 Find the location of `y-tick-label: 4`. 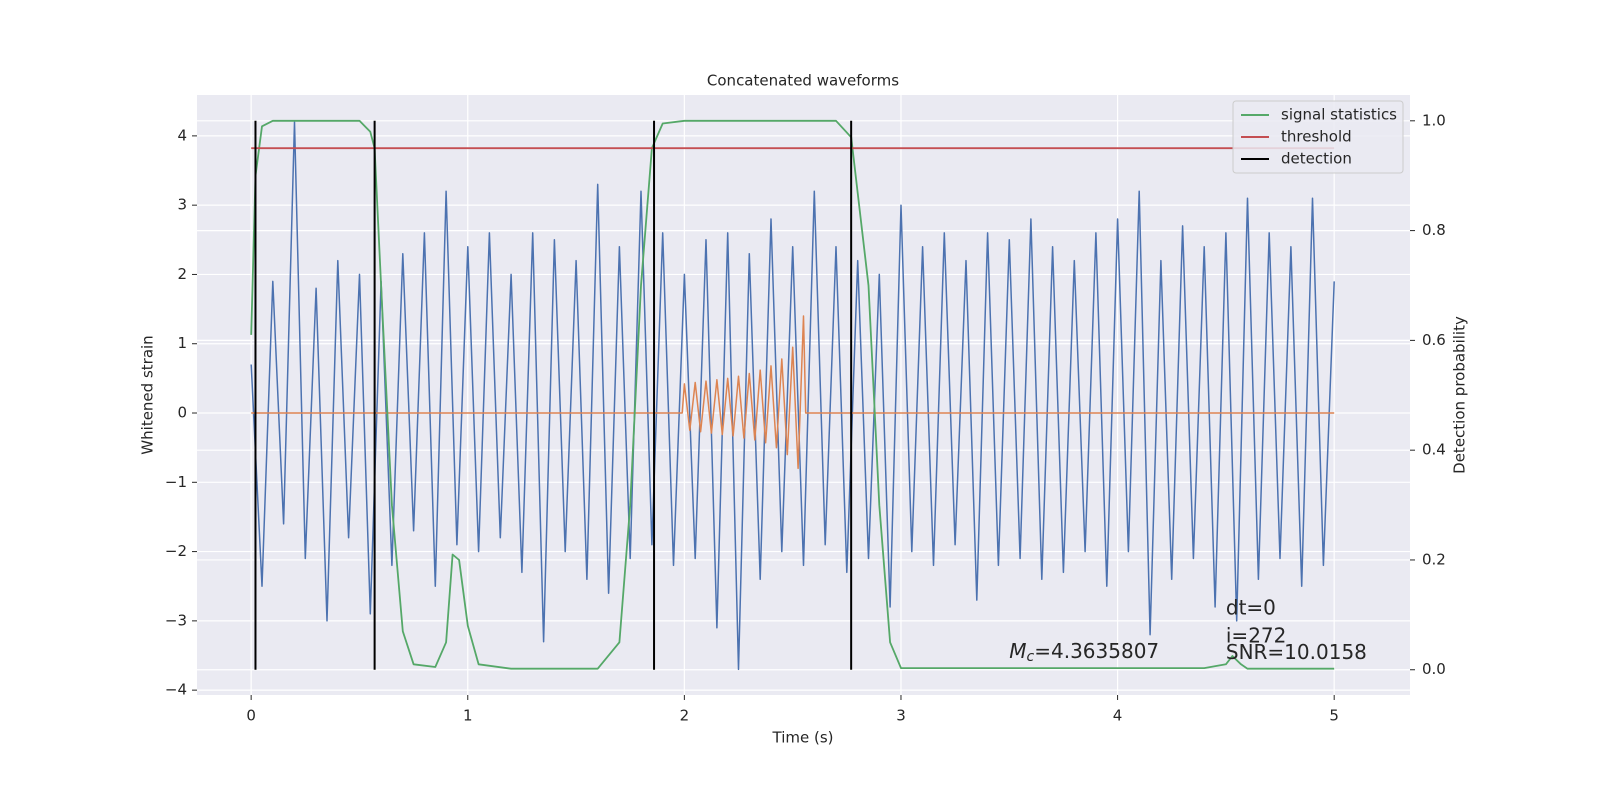

y-tick-label: 4 is located at coordinates (182, 135).